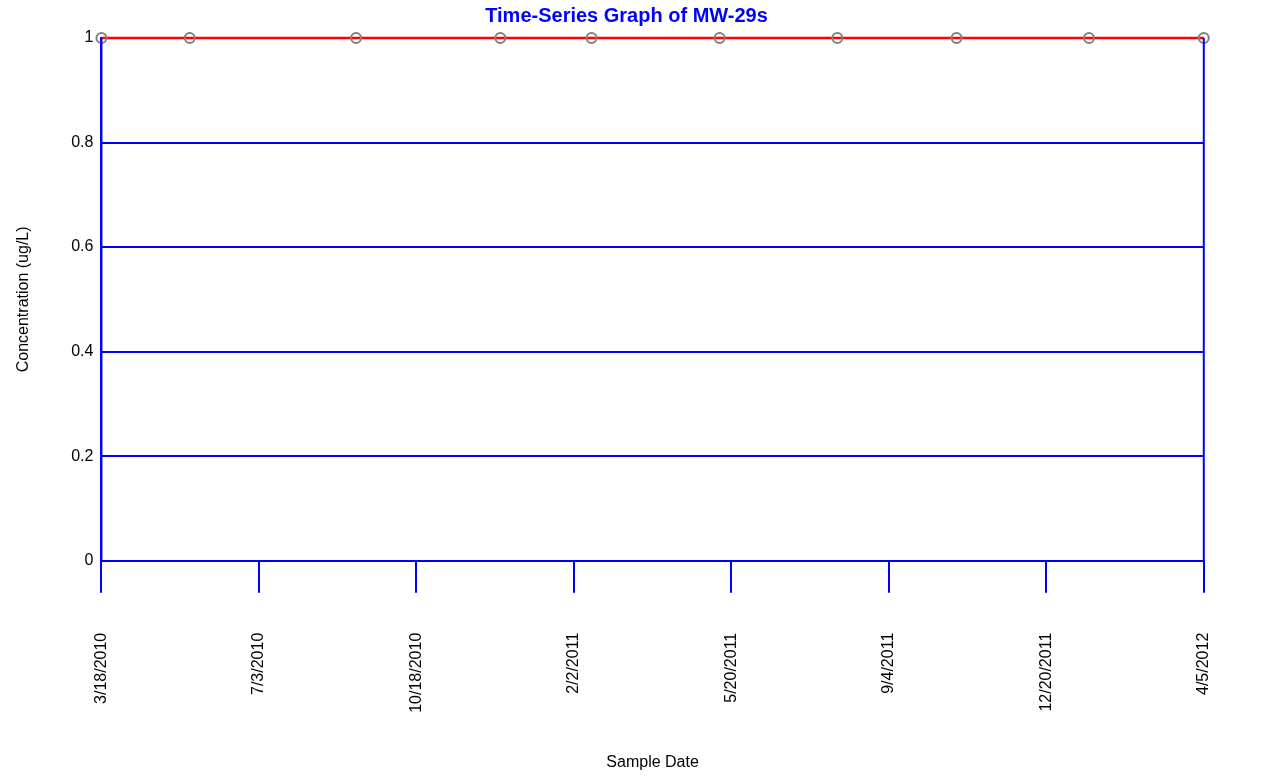 The height and width of the screenshot is (782, 1263). Describe the element at coordinates (258, 663) in the screenshot. I see `x-tick-label: 7/3/2010` at that location.